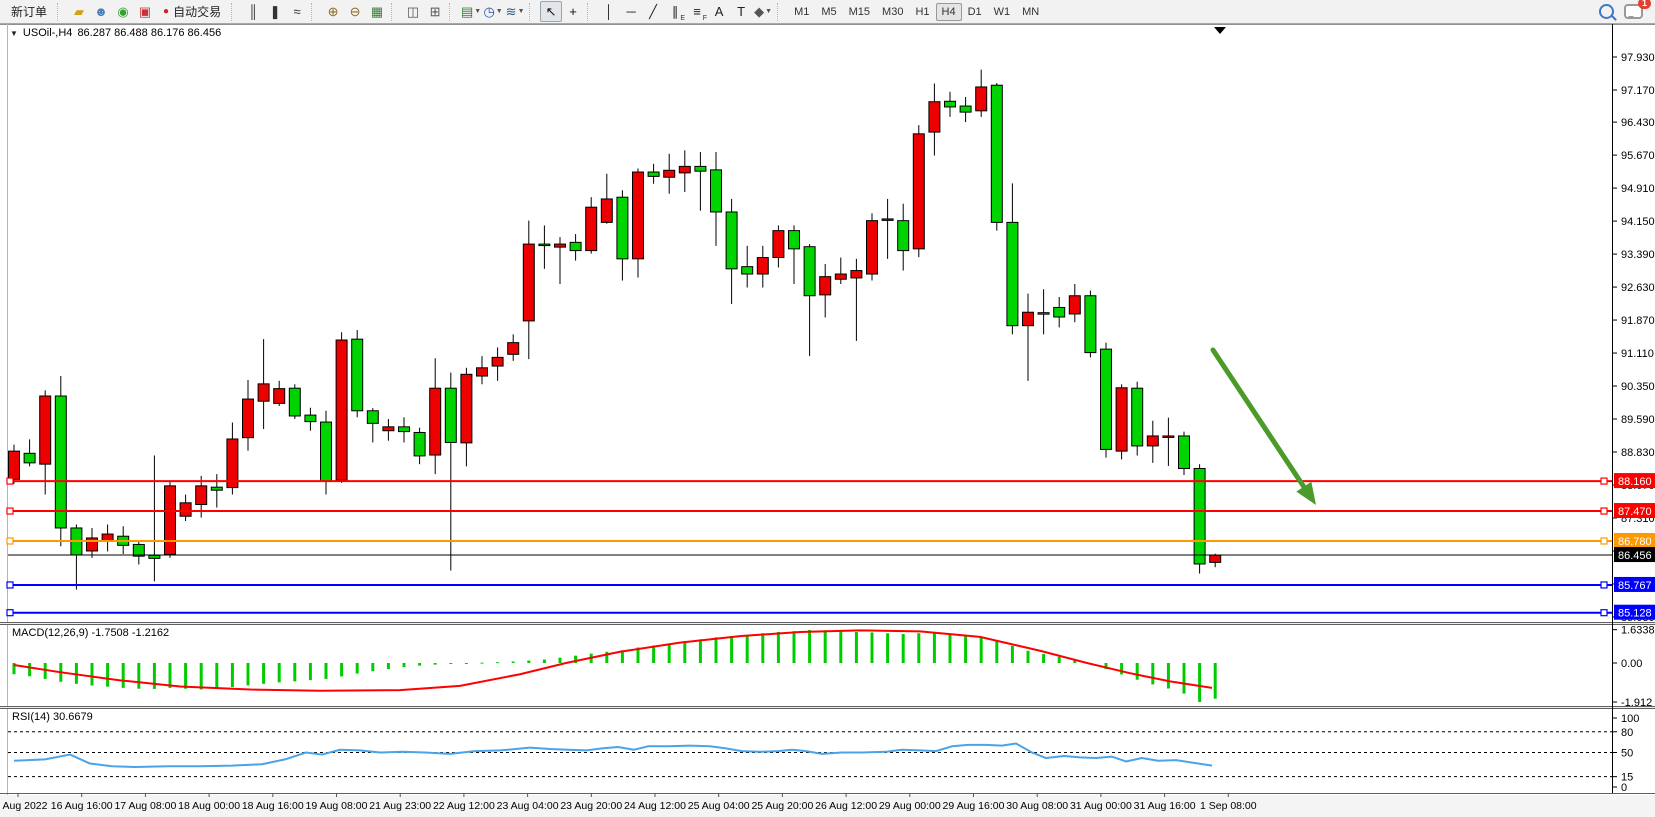 This screenshot has height=817, width=1655. Describe the element at coordinates (1220, 30) in the screenshot. I see `chart-shift-marker-icon` at that location.